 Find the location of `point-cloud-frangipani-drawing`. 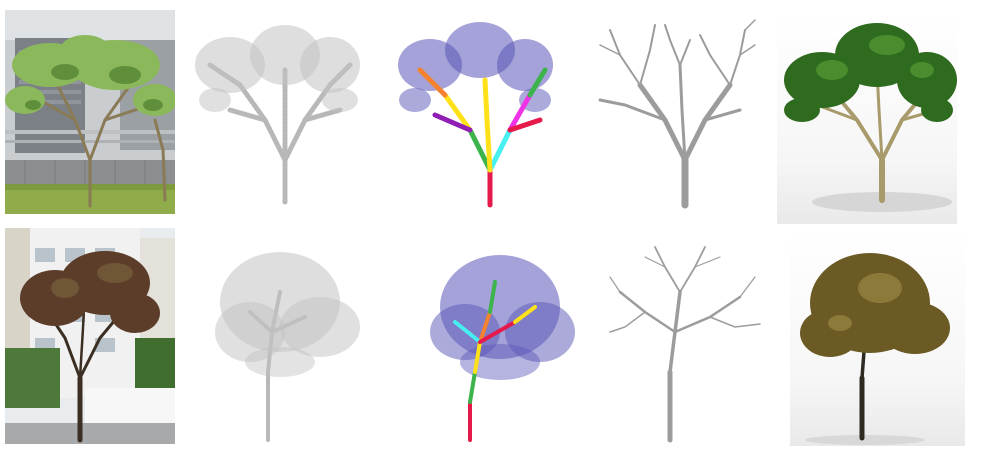

point-cloud-frangipani-drawing is located at coordinates (277, 115).